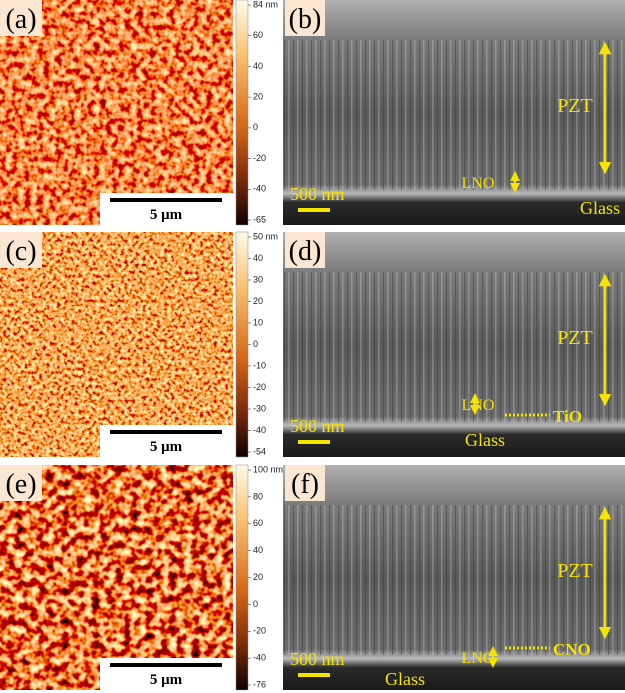 The image size is (625, 693). Describe the element at coordinates (268, 469) in the screenshot. I see `colorbar-tick-label: 100 nm` at that location.